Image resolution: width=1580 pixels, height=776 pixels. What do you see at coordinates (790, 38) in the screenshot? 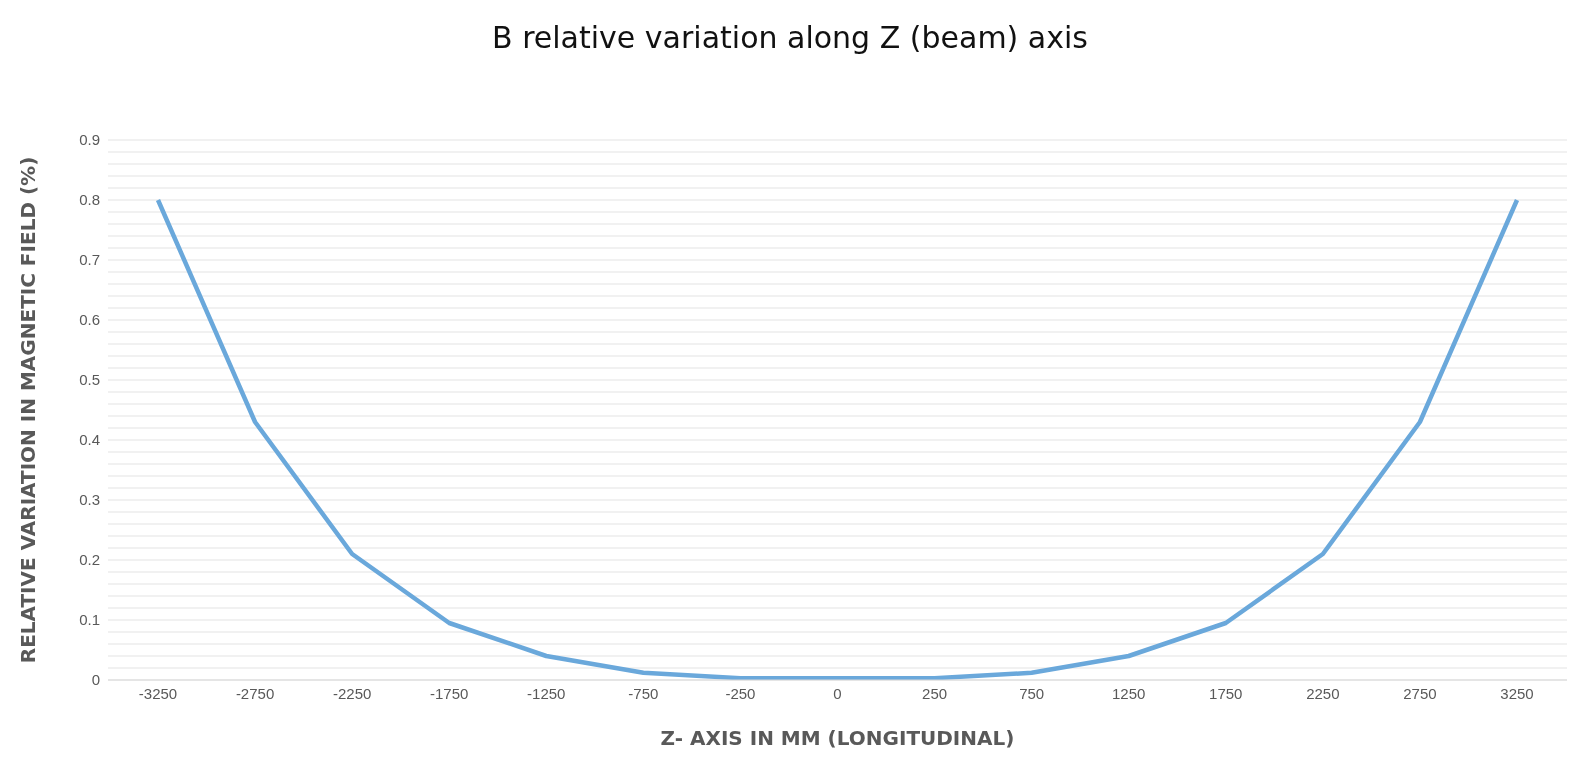
I see `chart-title: B relative variation along Z (beam) axis` at bounding box center [790, 38].